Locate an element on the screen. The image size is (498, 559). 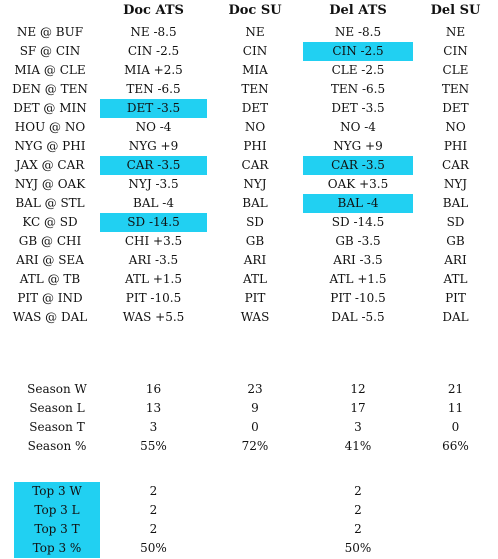
matchup-cell: ATL @ TB is located at coordinates (50, 279).